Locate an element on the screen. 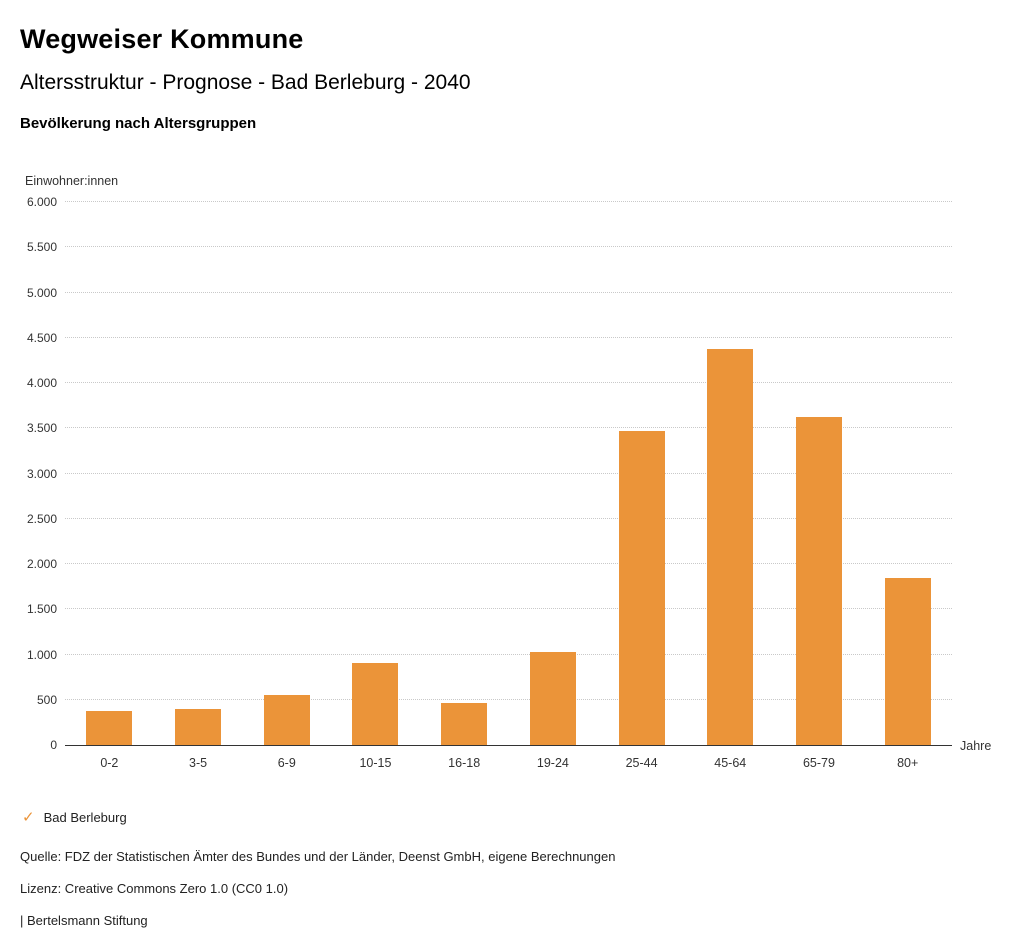 This screenshot has height=946, width=1024. y-tick-label: 1.000 is located at coordinates (41, 654).